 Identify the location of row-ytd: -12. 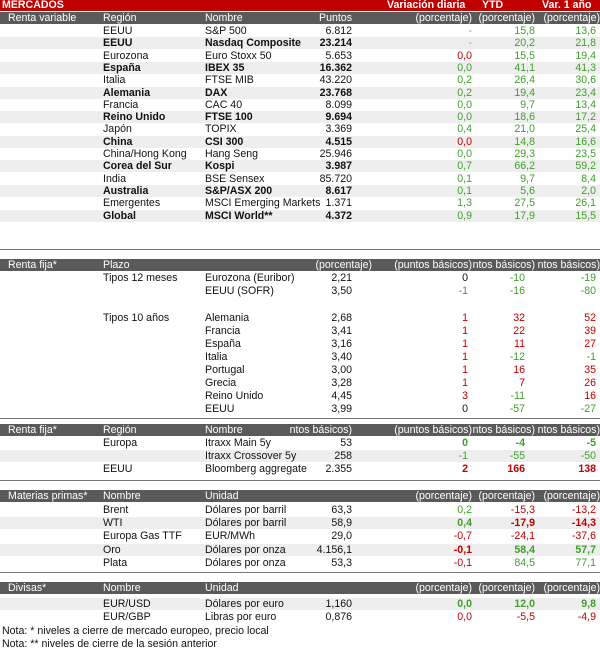
(517, 357).